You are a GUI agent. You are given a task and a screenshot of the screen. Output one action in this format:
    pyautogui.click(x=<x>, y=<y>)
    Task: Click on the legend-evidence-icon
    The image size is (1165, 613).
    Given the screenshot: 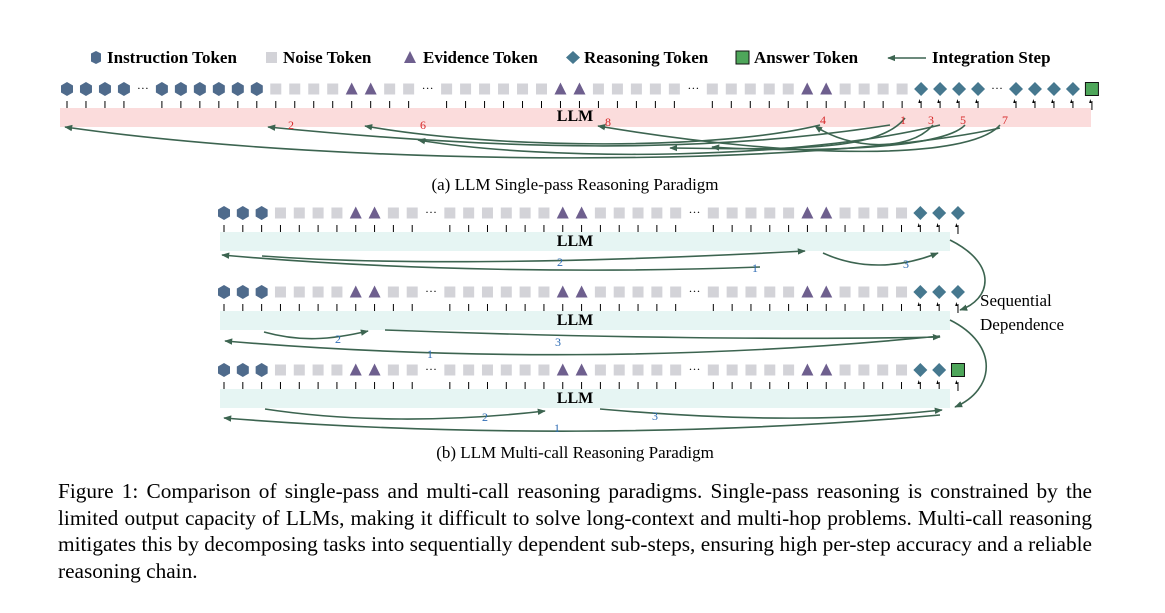 What is the action you would take?
    pyautogui.click(x=410, y=57)
    